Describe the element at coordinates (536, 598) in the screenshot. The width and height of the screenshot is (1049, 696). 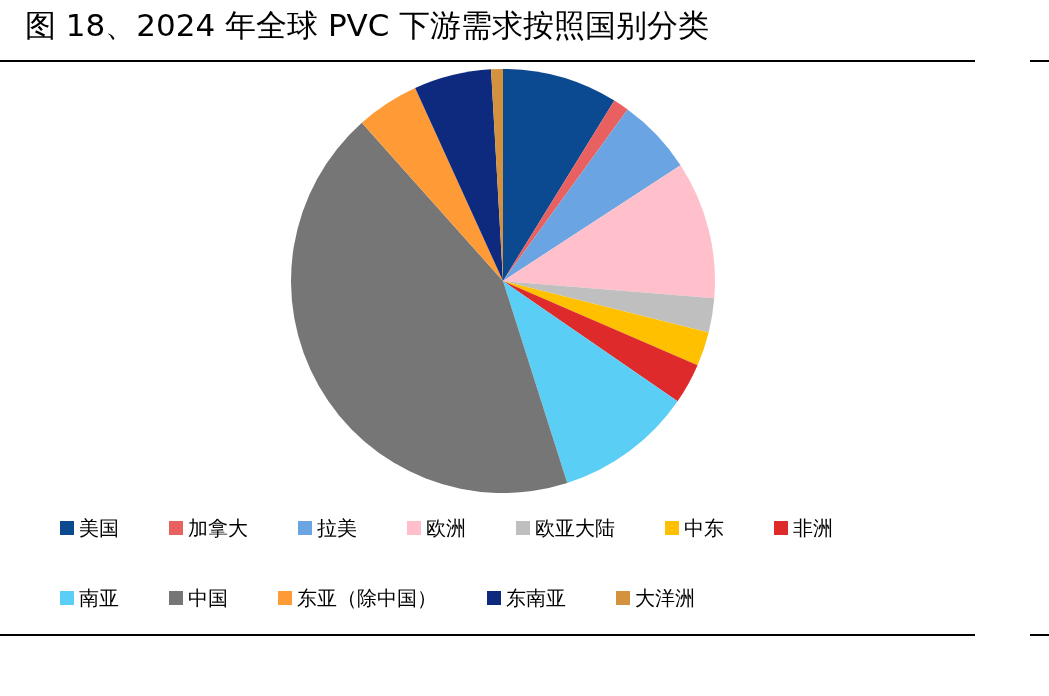
I see `legend-label: 东南亚` at that location.